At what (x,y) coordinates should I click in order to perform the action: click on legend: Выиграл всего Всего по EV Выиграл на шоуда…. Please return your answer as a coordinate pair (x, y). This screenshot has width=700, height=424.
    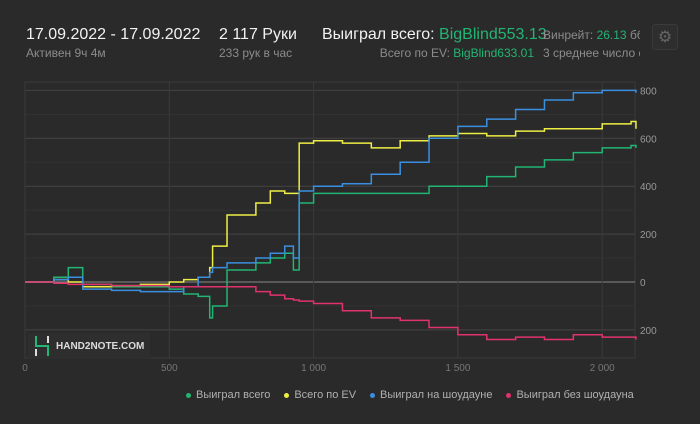
    Looking at the image, I should click on (410, 395).